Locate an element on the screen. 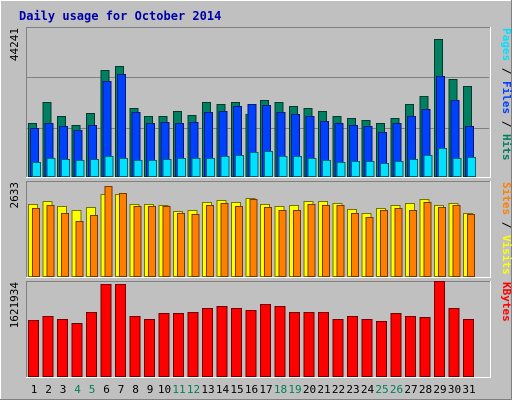 Image resolution: width=512 pixels, height=400 pixels. y-max-label: 1621934 is located at coordinates (14, 305).